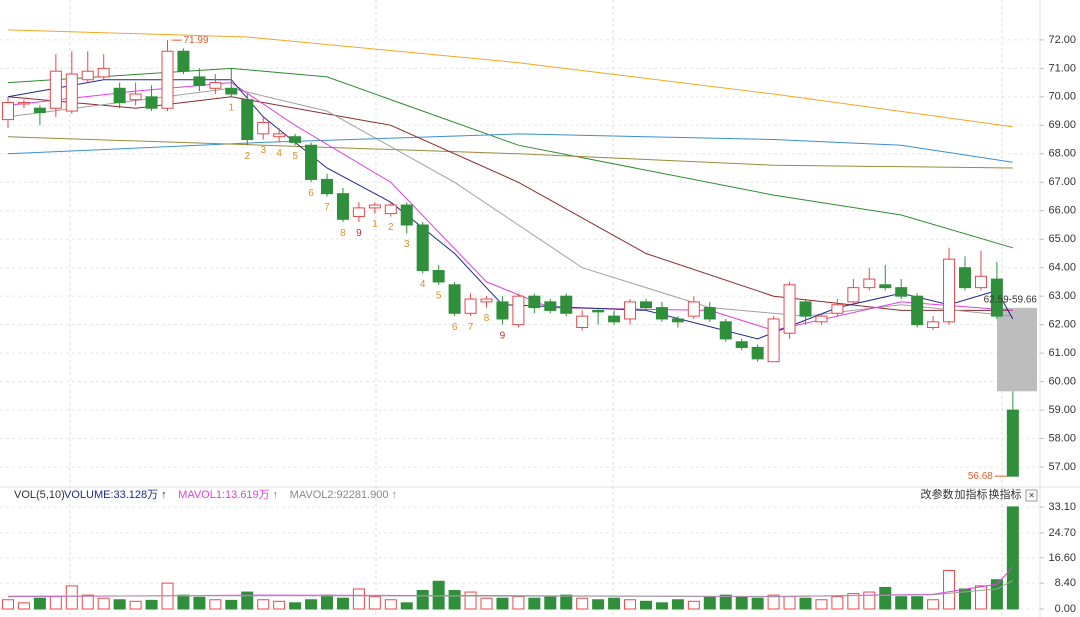 The height and width of the screenshot is (617, 1080). I want to click on toolbar-button: 改参数, so click(937, 494).